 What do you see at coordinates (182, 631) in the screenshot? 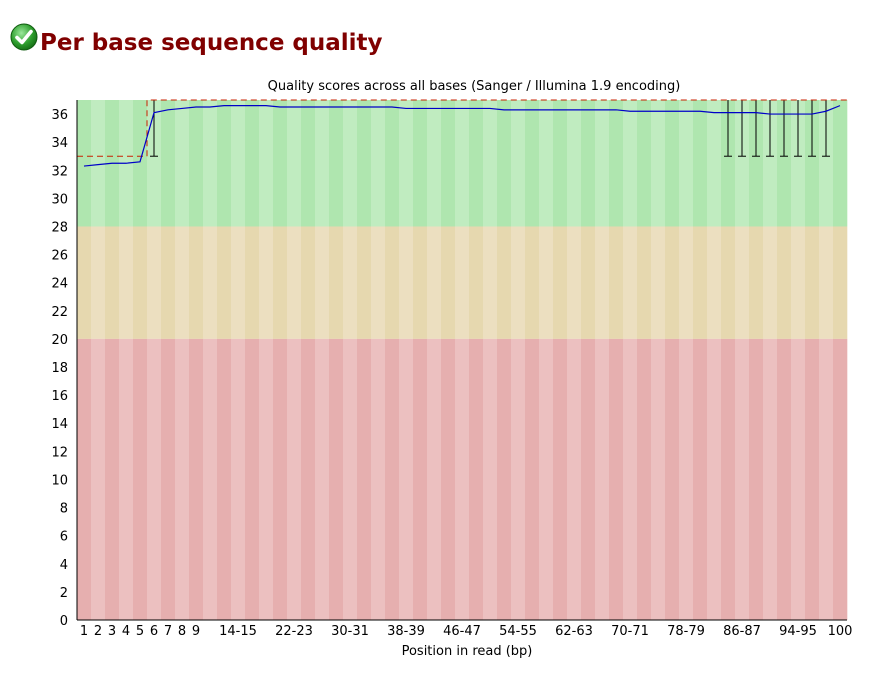
I see `x-tick-label: 8` at bounding box center [182, 631].